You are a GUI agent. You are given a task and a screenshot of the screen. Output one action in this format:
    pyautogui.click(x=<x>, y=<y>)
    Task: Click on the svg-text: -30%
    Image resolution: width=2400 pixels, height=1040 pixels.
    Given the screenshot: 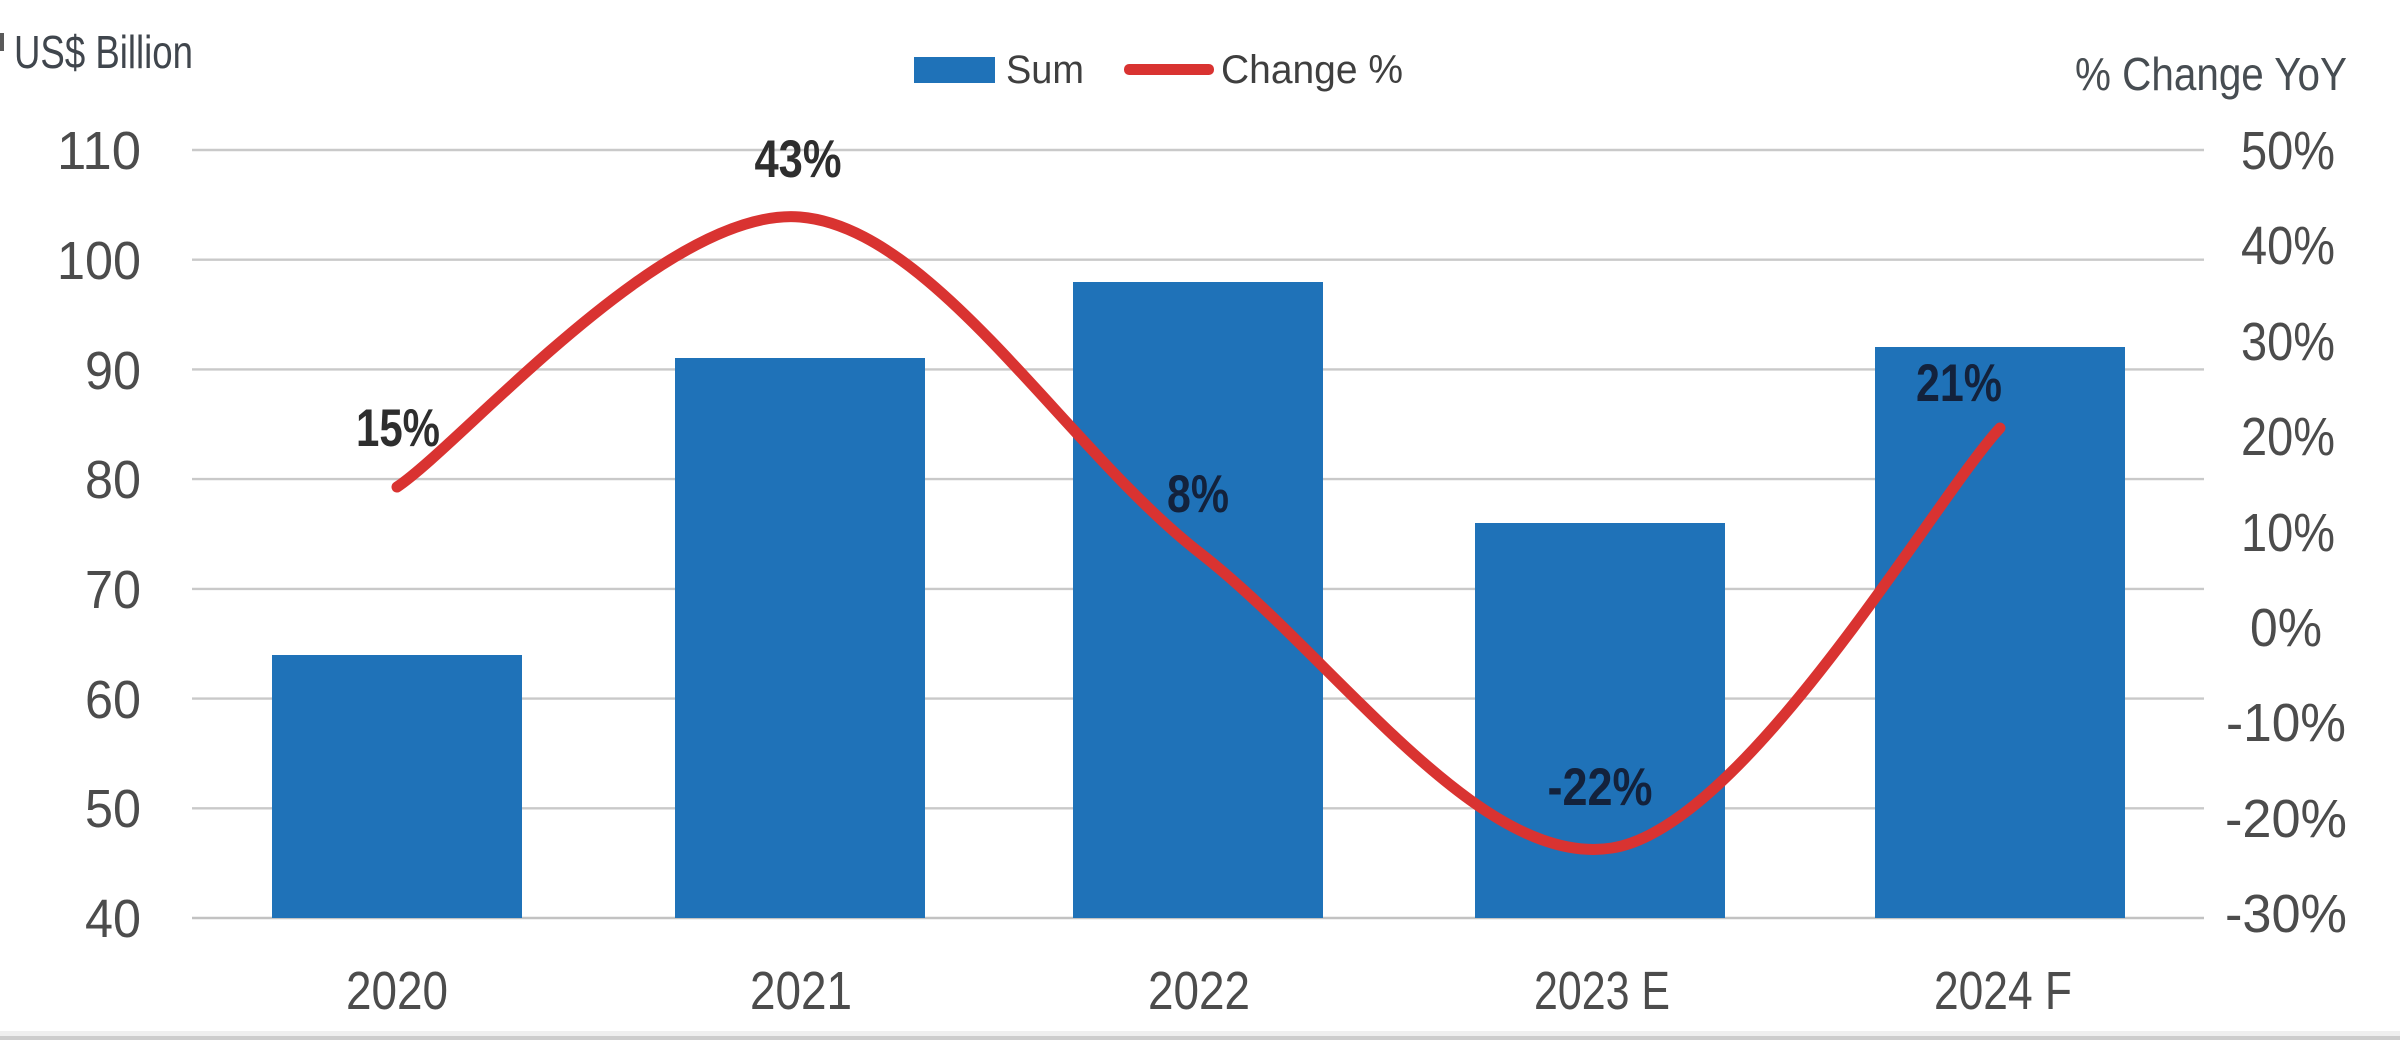 What is the action you would take?
    pyautogui.click(x=2286, y=914)
    